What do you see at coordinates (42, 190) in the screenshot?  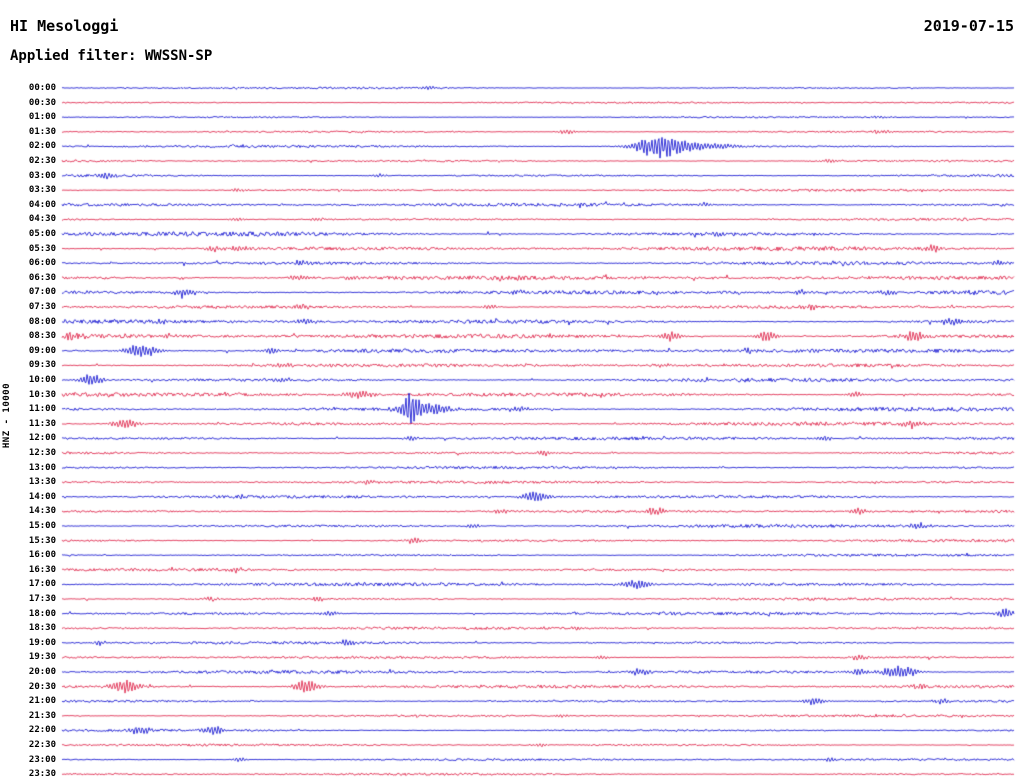 I see `trace-time-label: 03:30` at bounding box center [42, 190].